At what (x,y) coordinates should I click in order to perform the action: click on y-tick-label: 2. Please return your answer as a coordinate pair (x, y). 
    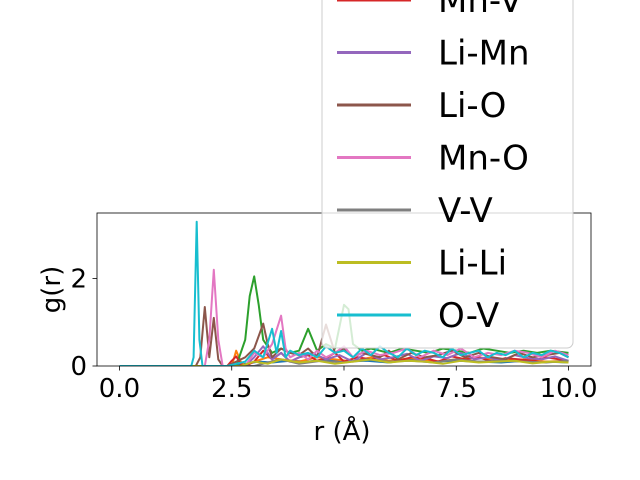
    Looking at the image, I should click on (78, 280).